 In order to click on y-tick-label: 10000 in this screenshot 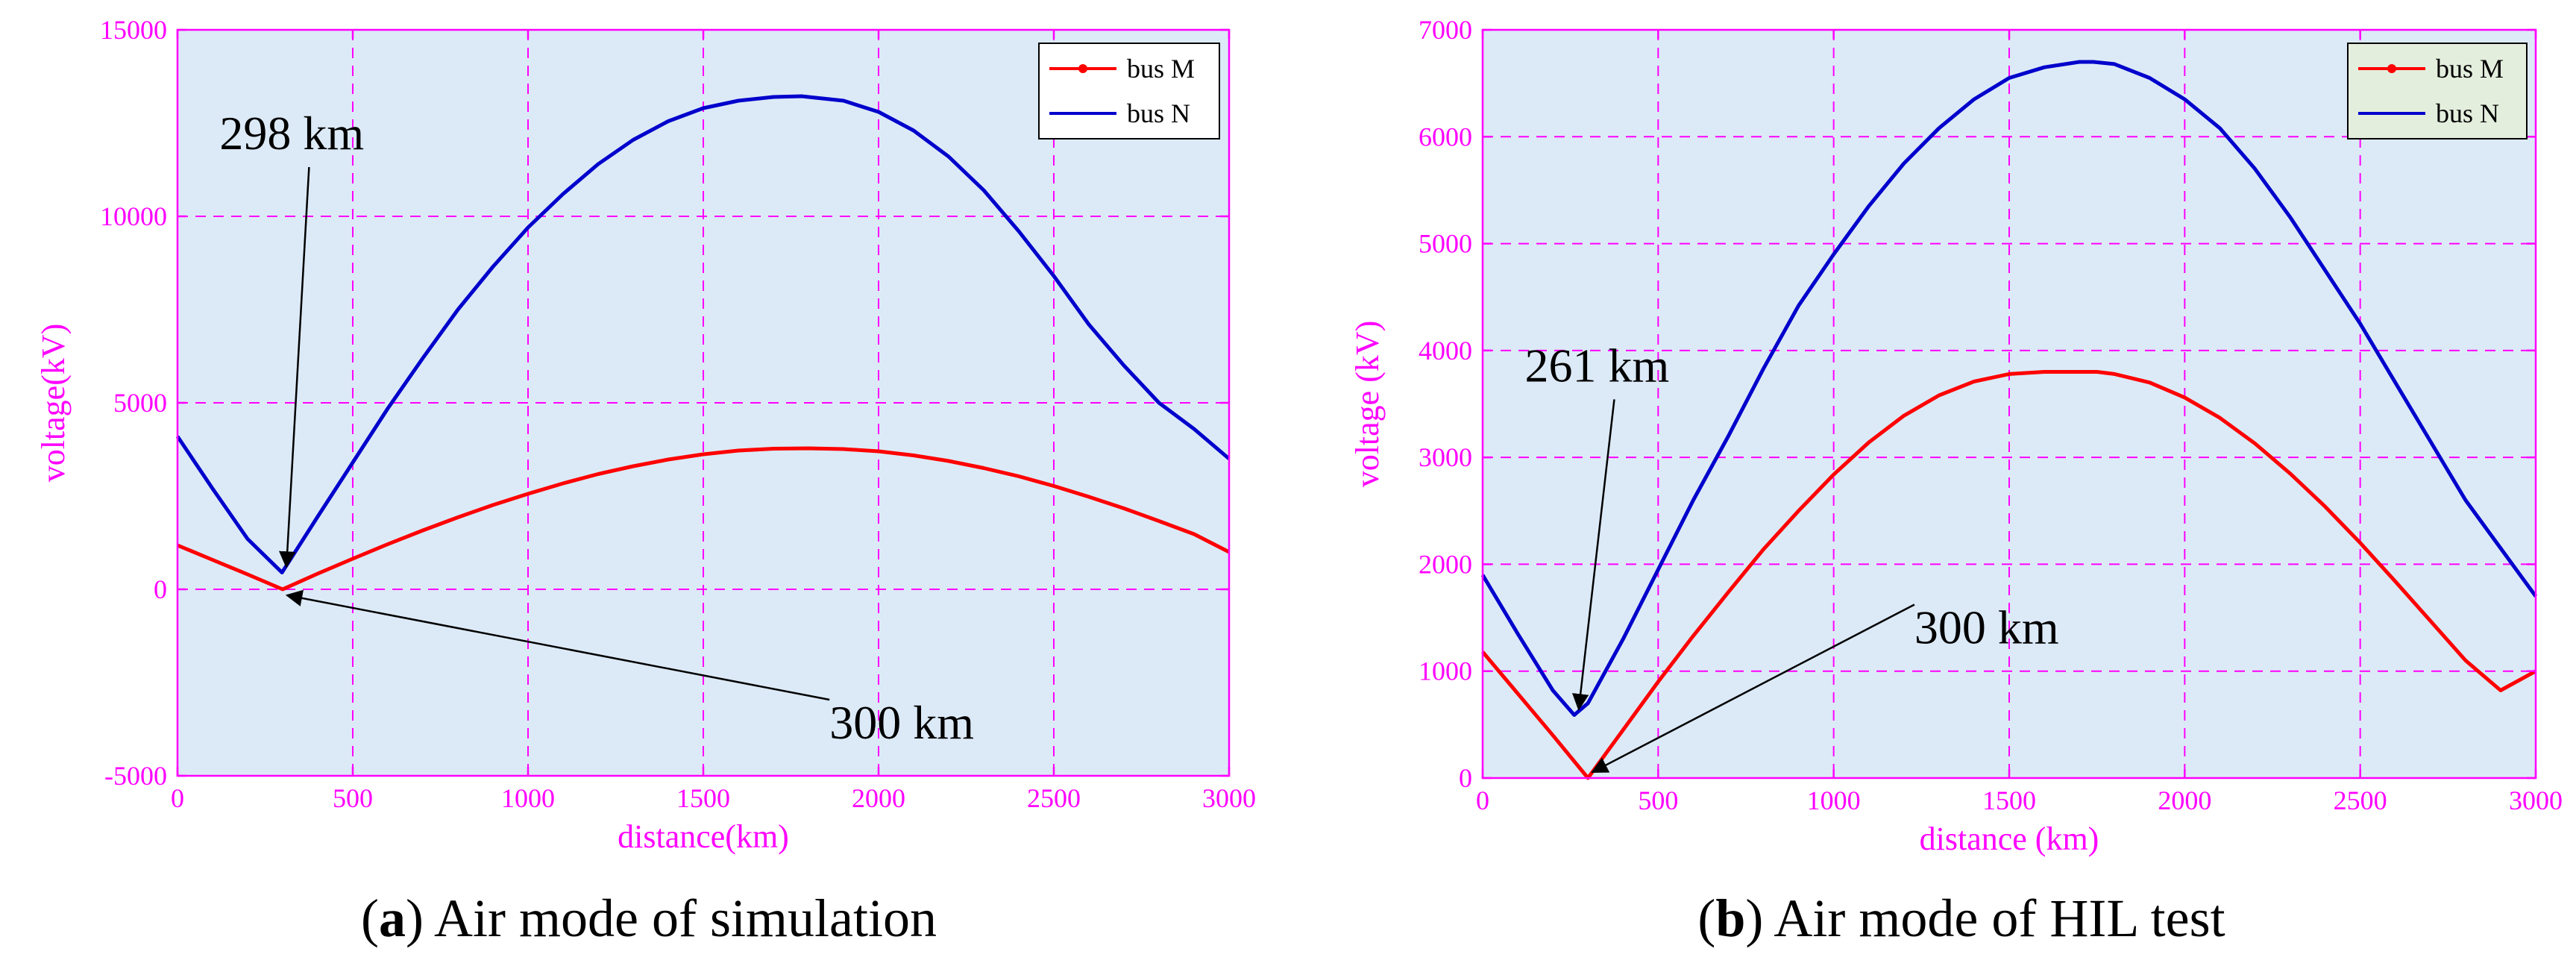, I will do `click(133, 216)`.